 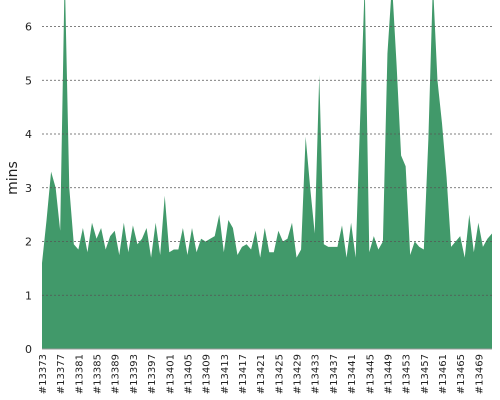 What do you see at coordinates (28, 134) in the screenshot?
I see `y-tick-label: 4` at bounding box center [28, 134].